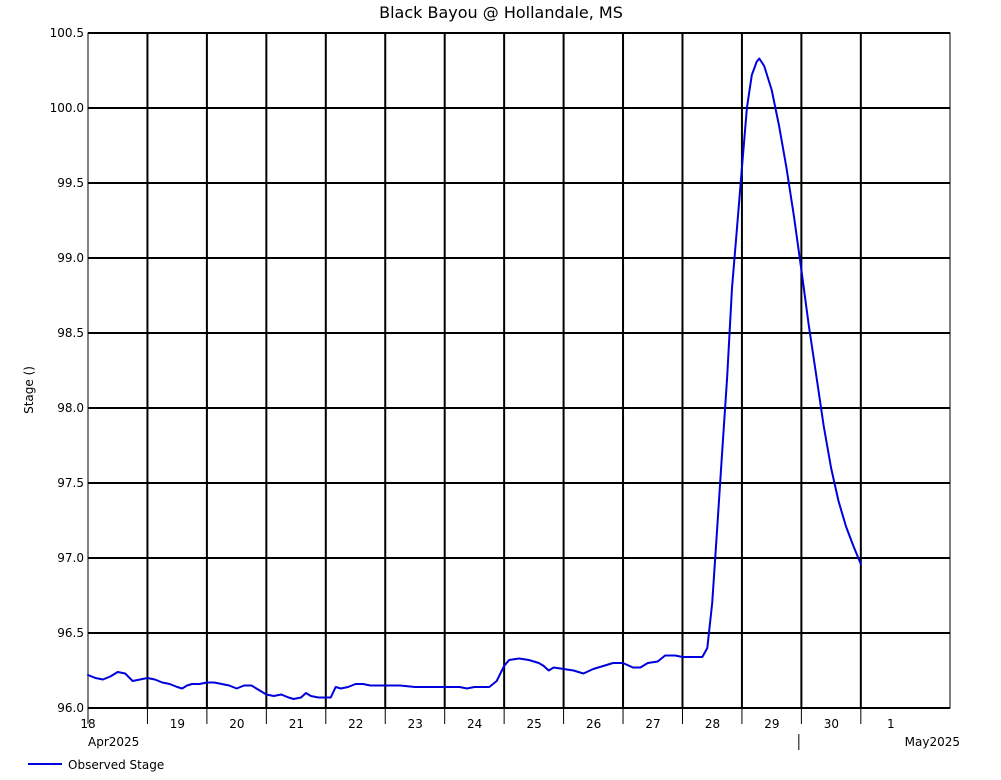 This screenshot has height=780, width=1001. What do you see at coordinates (236, 724) in the screenshot?
I see `x-tick-label: 20` at bounding box center [236, 724].